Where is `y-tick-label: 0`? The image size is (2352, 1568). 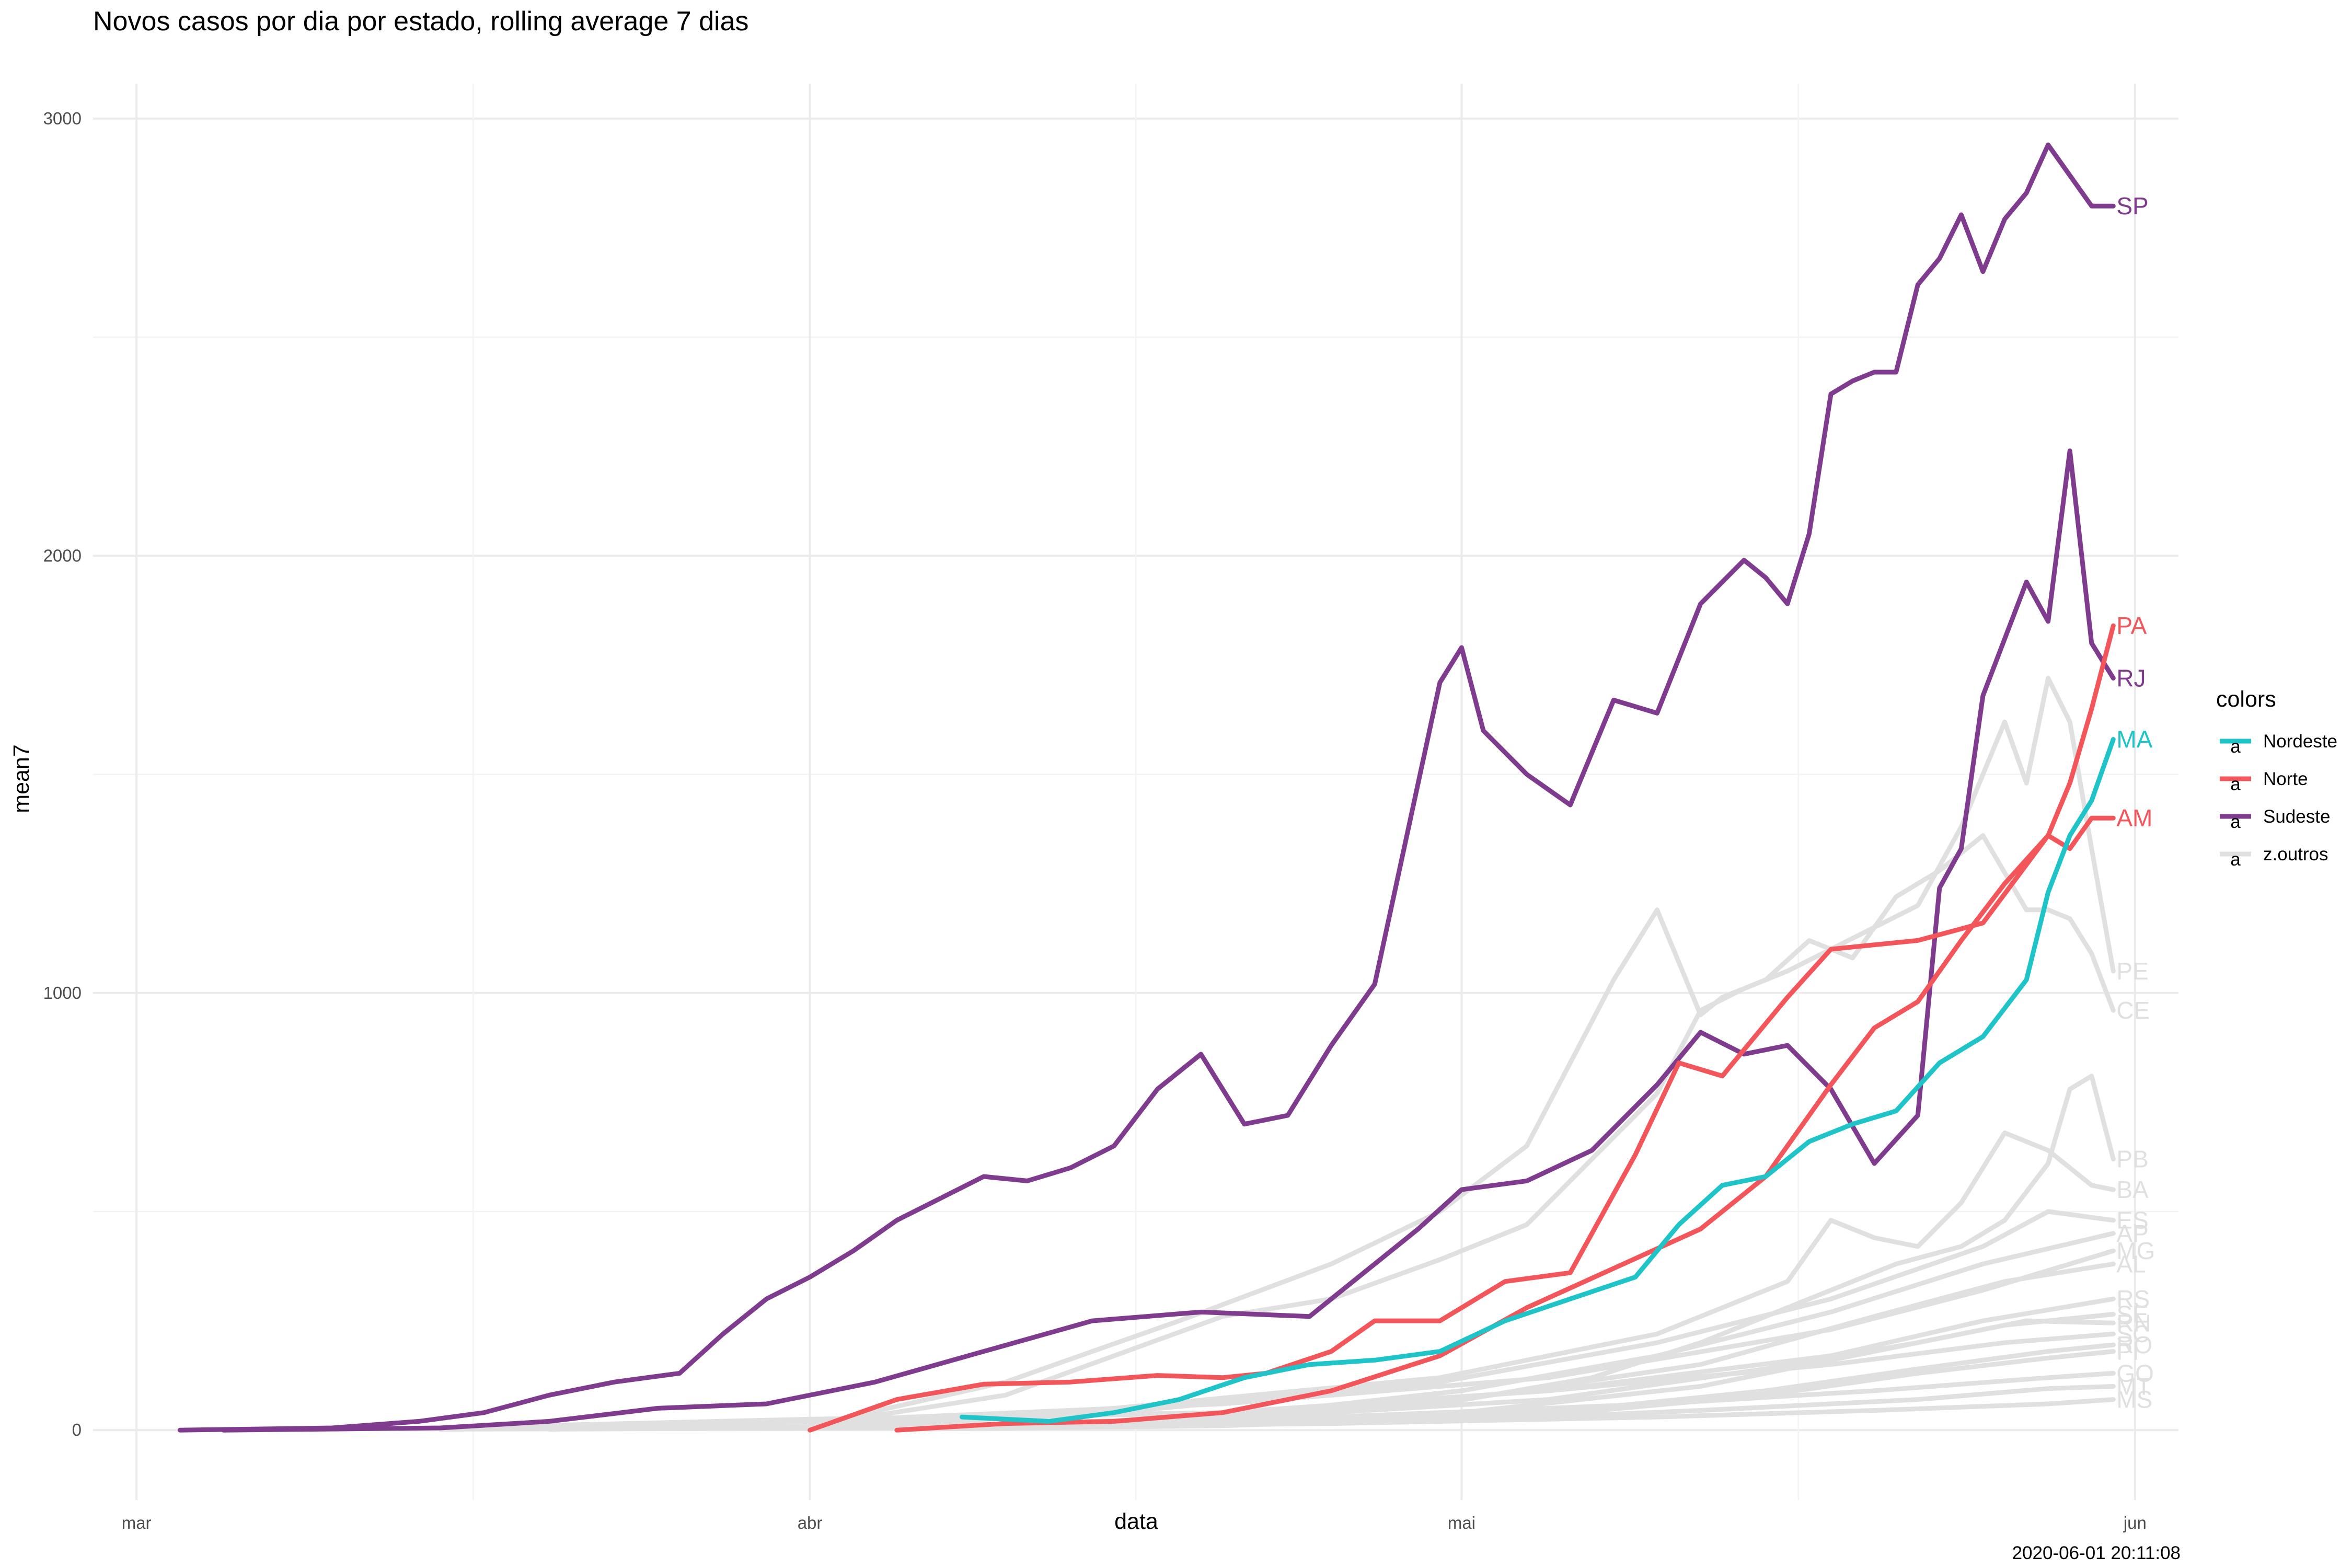 y-tick-label: 0 is located at coordinates (77, 1429).